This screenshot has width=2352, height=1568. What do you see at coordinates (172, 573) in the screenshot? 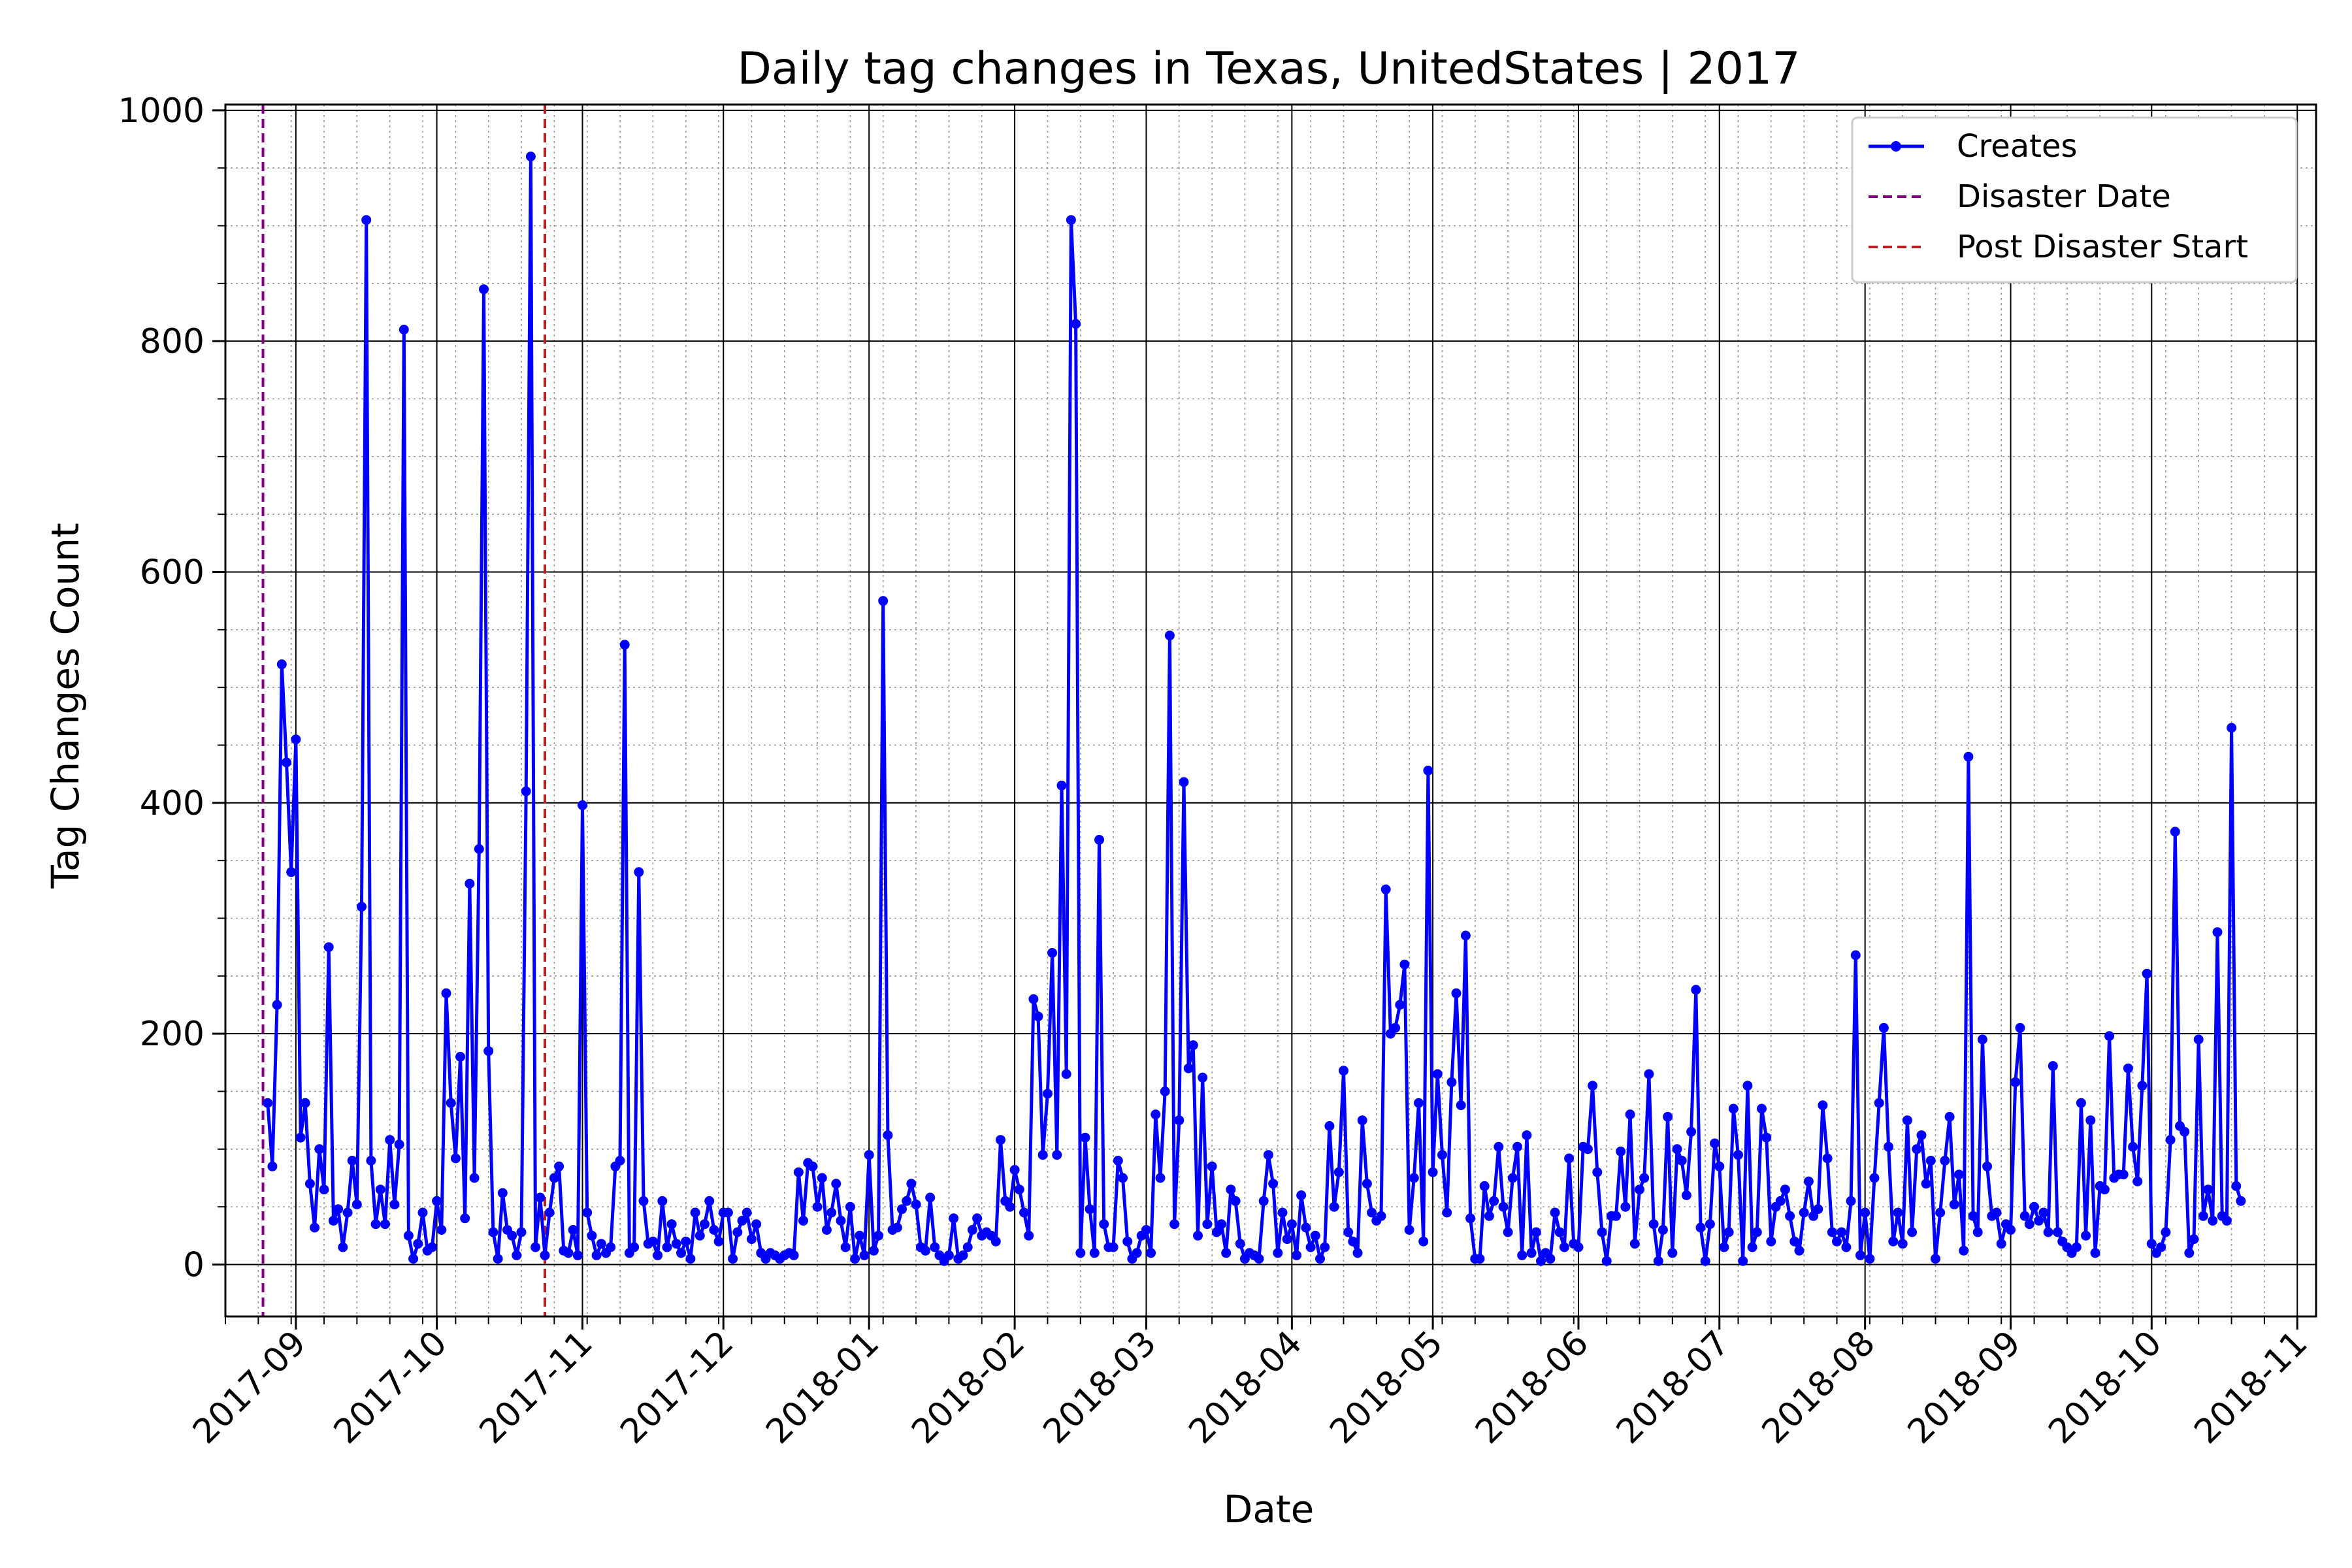
I see `y-tick-label: 600` at bounding box center [172, 573].